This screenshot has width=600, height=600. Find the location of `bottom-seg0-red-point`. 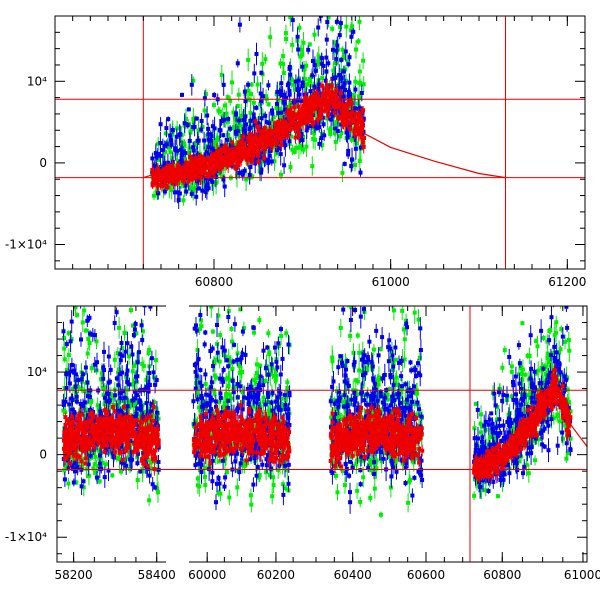

bottom-seg0-red-point is located at coordinates (153, 453).